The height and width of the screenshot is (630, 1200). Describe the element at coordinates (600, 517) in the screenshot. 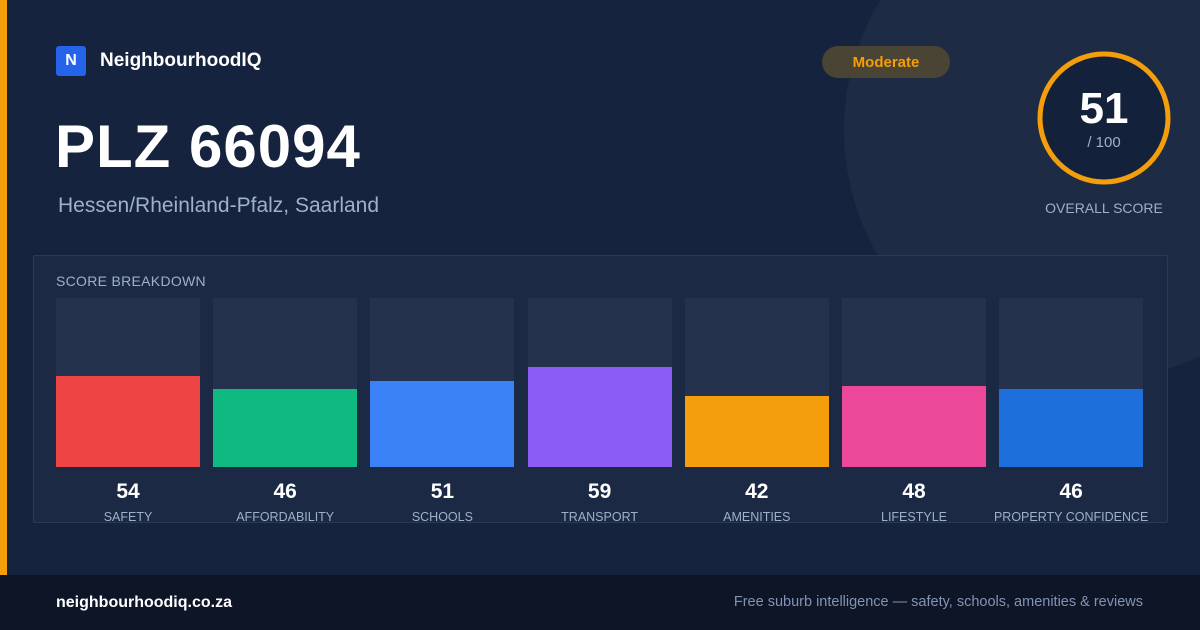

I see `bar-label: TRANSPORT` at that location.